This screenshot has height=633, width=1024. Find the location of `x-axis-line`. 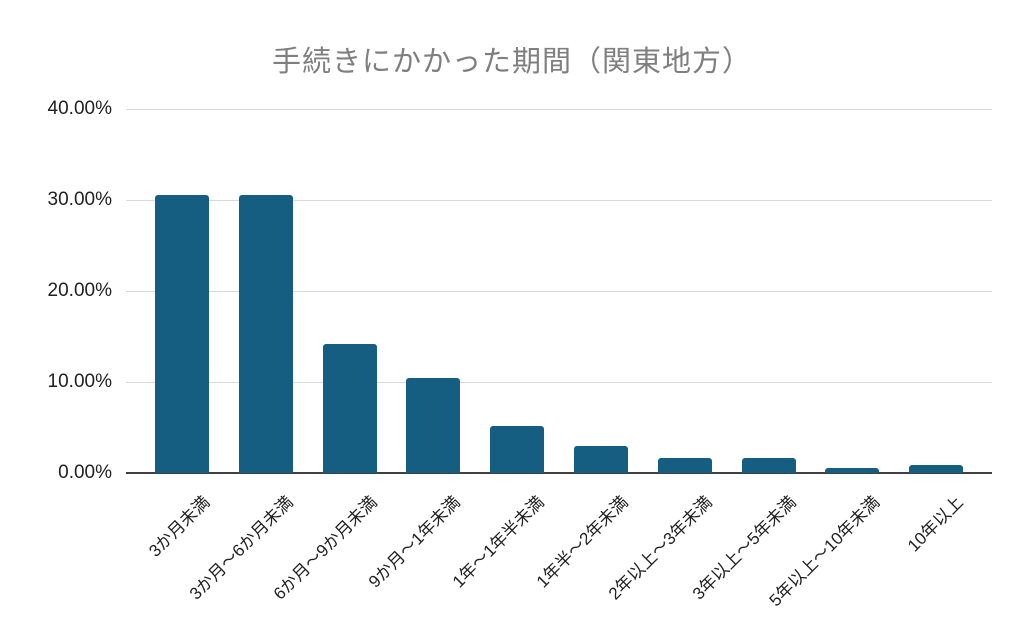

x-axis-line is located at coordinates (559, 473).